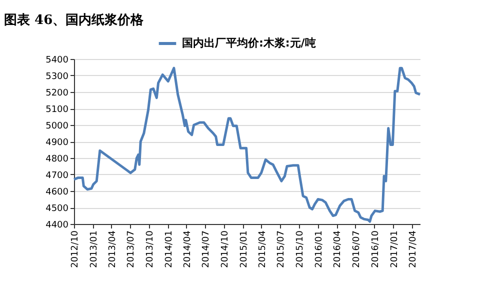 The image size is (490, 291). What do you see at coordinates (57, 176) in the screenshot?
I see `y-tick-label: 4700` at bounding box center [57, 176].